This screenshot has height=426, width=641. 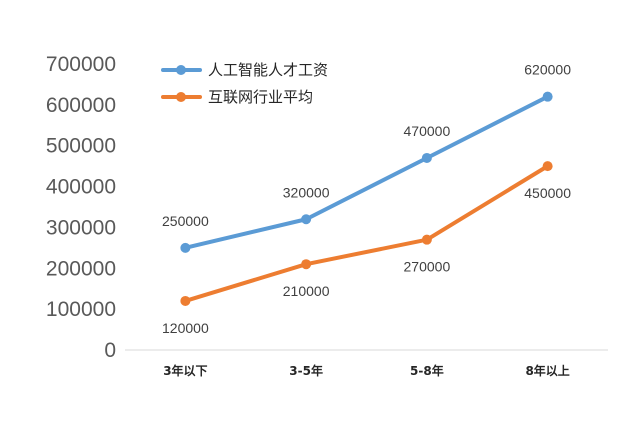 I want to click on y-tick-label: 700000, so click(x=81, y=64).